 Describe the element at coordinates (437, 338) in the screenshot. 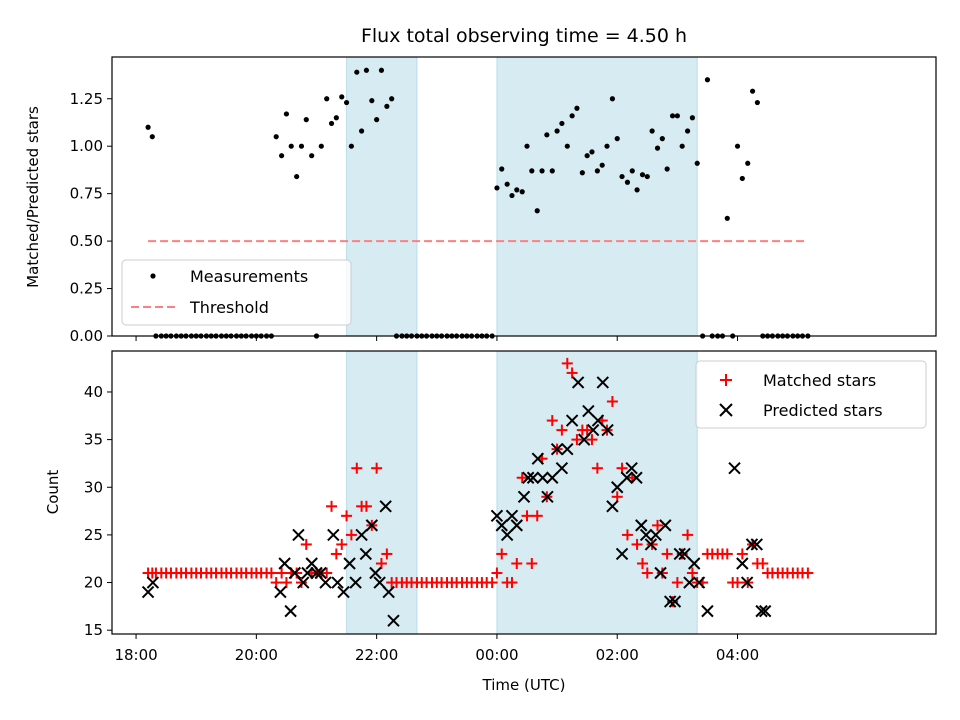

I see `top-x-ticks` at that location.